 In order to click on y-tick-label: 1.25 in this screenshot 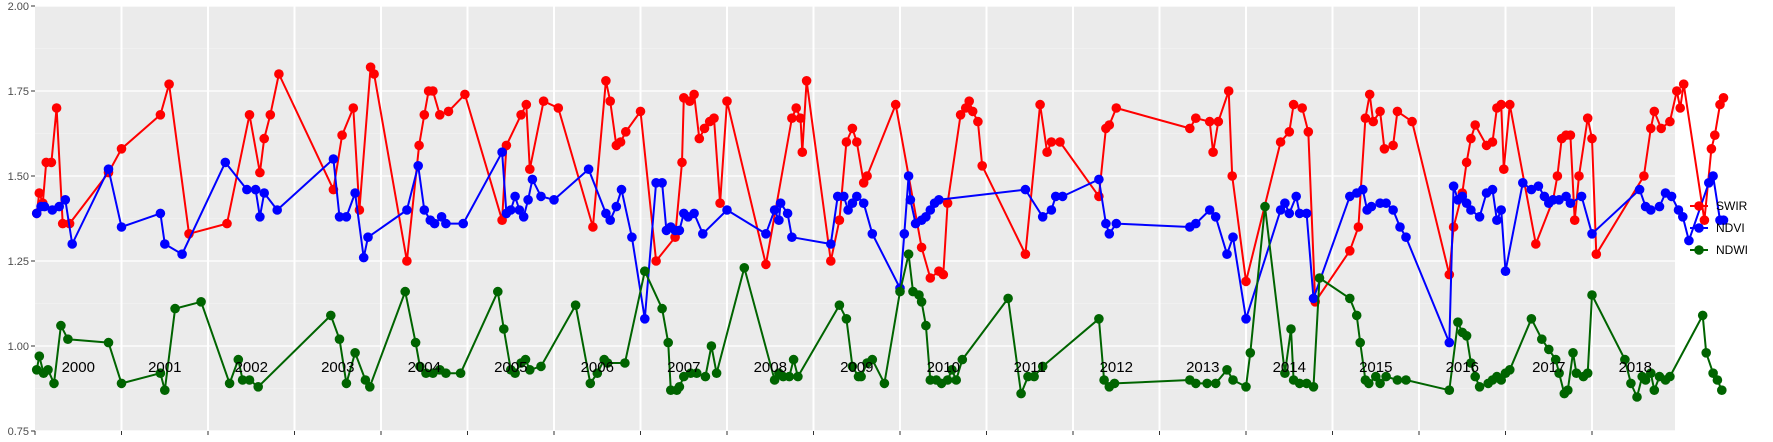, I will do `click(18, 262)`.